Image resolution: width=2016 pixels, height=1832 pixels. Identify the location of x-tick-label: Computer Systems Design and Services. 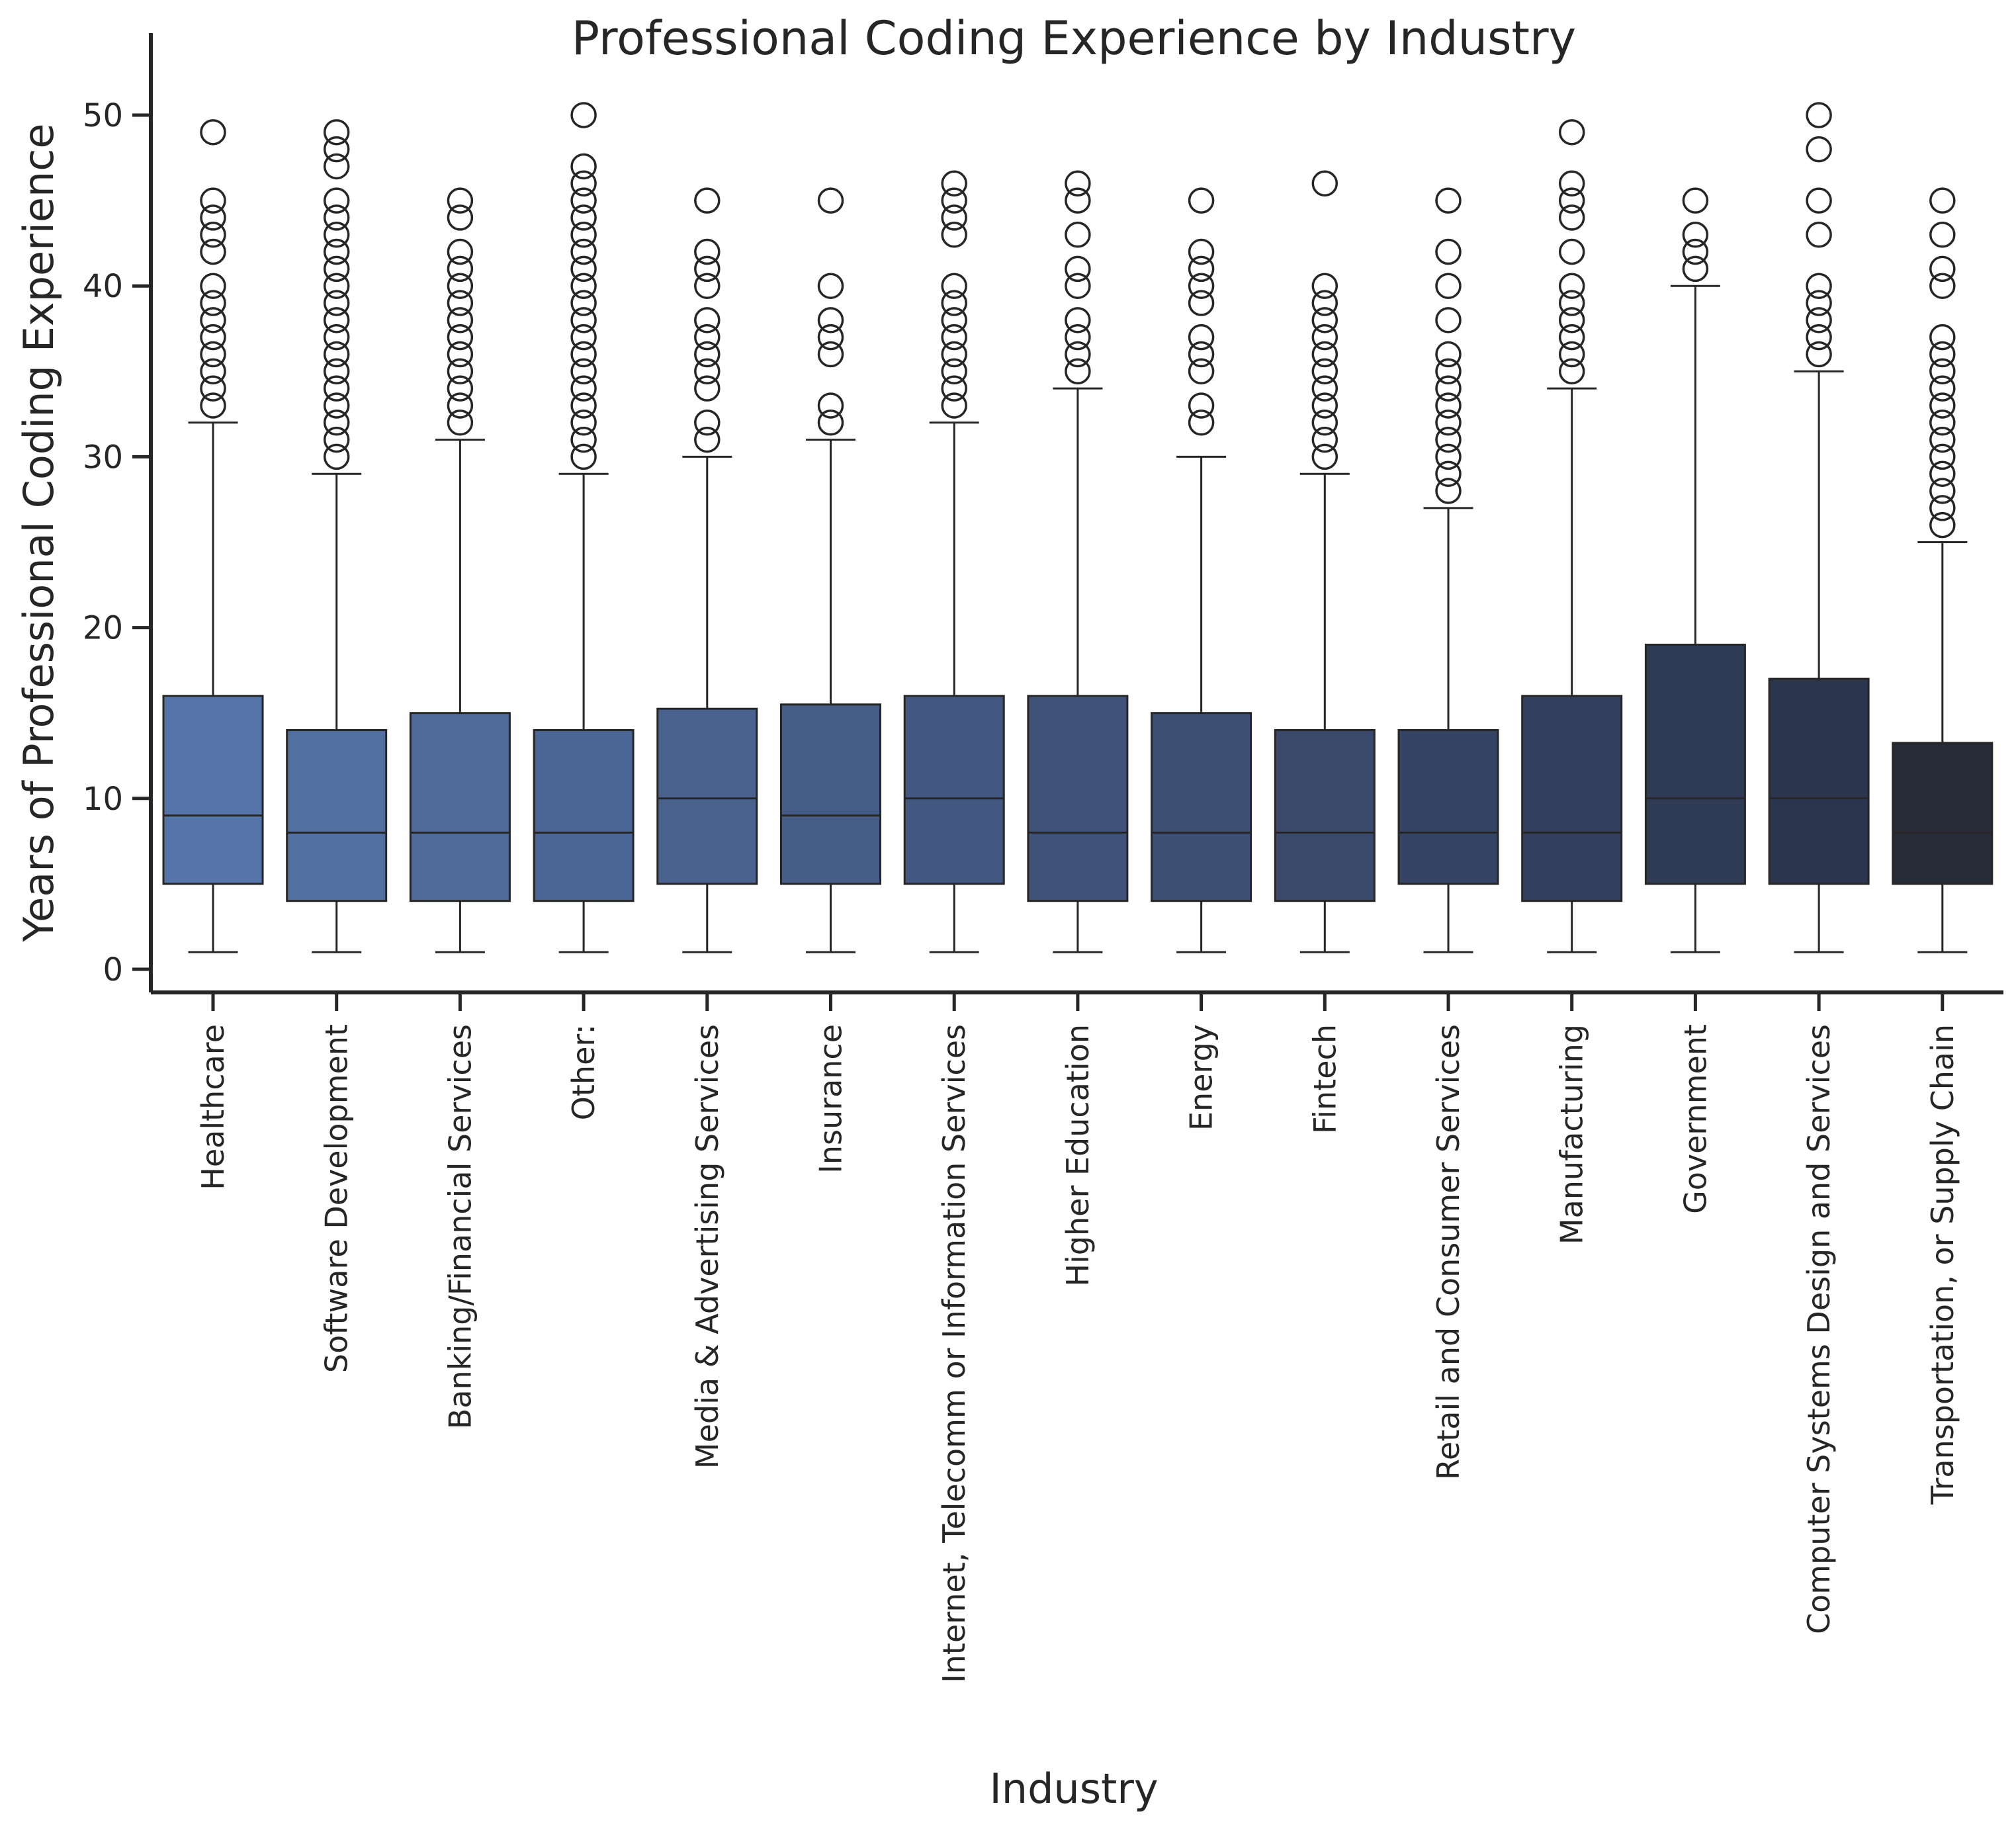
(1819, 1329).